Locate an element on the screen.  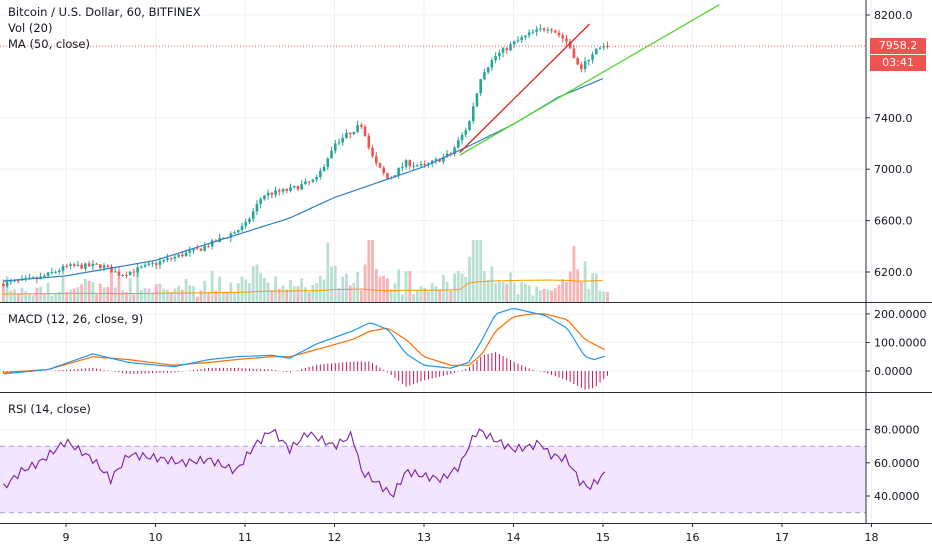
price-tick-label: 6200.0 is located at coordinates (893, 272).